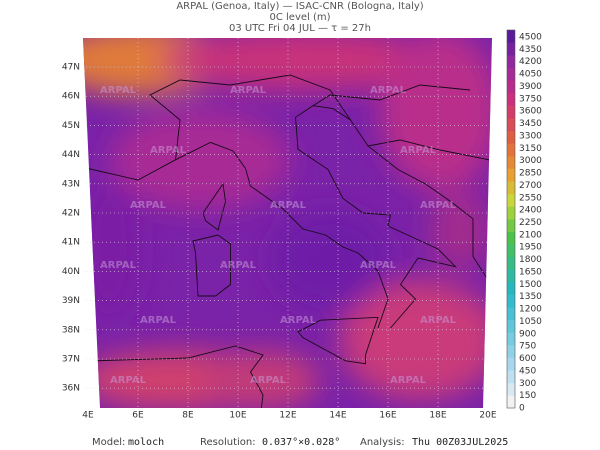 This screenshot has height=450, width=600. I want to click on lon-label: 14E, so click(337, 416).